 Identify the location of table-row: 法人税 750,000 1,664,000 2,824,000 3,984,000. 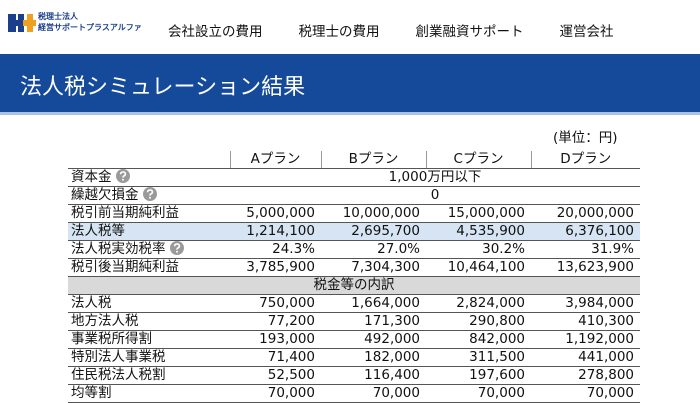
(354, 303).